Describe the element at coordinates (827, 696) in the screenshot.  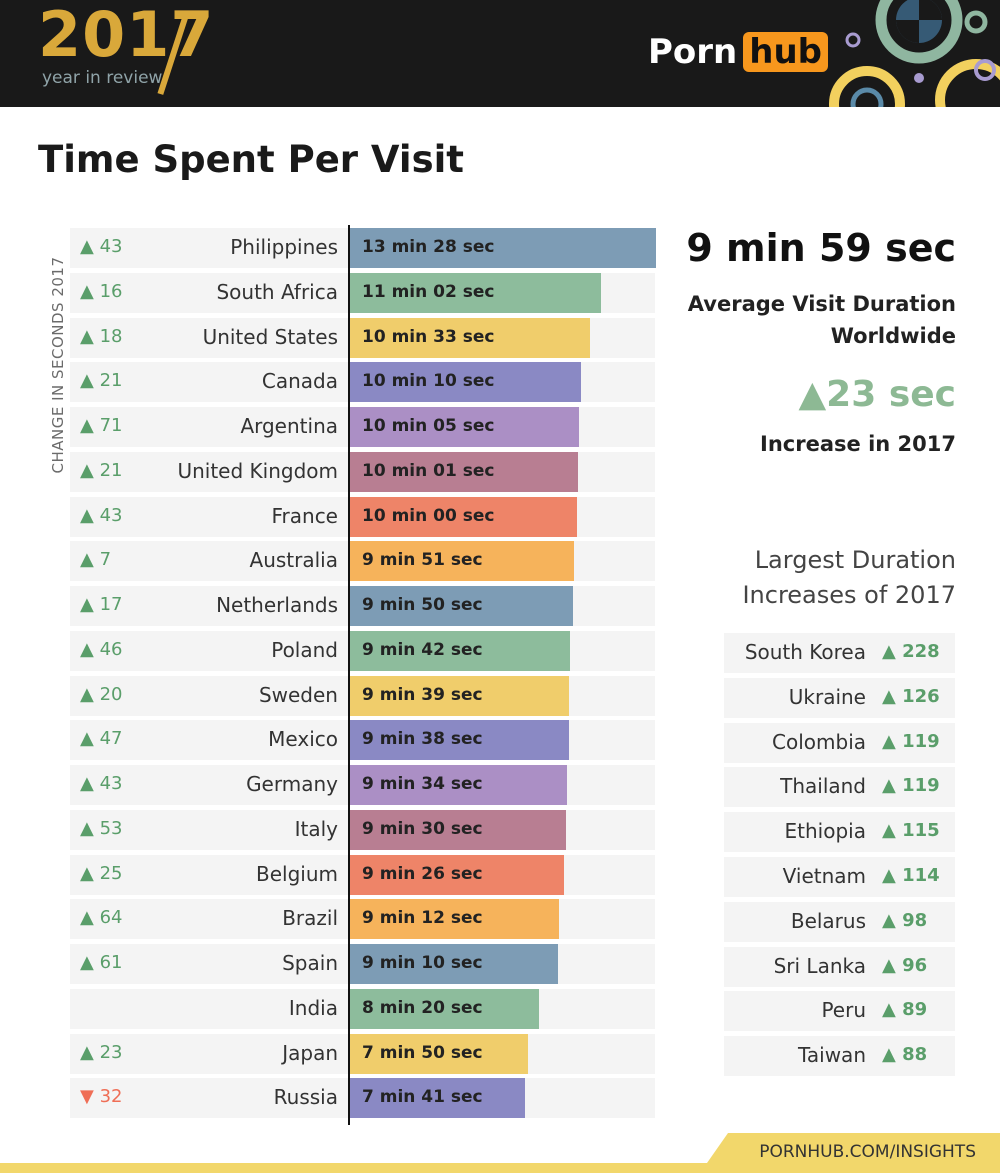
I see `increase-country: Ukraine` at that location.